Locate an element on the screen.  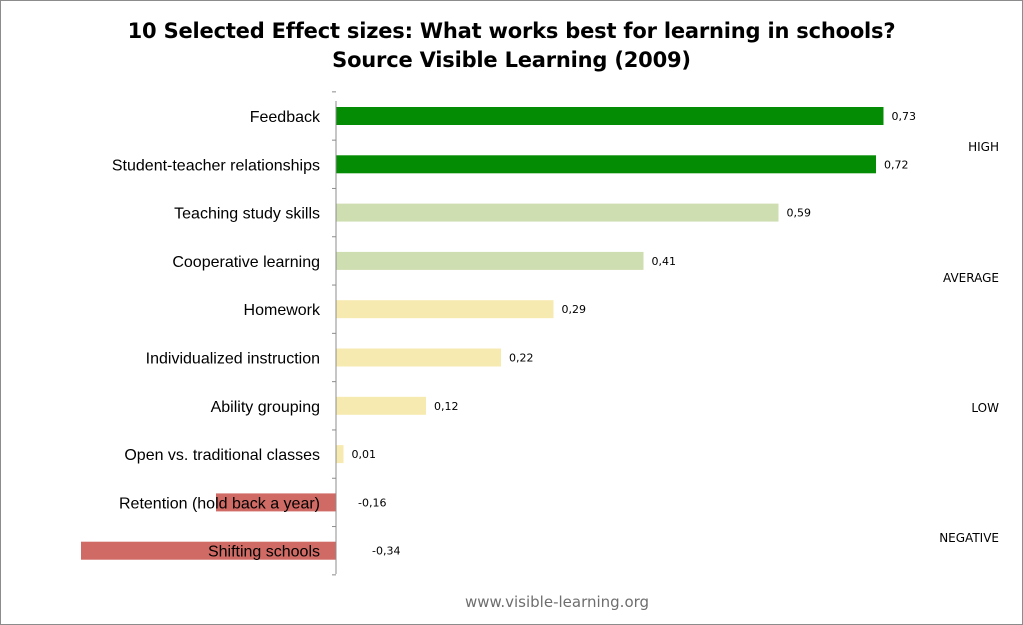
value-label: 0,12 is located at coordinates (446, 406).